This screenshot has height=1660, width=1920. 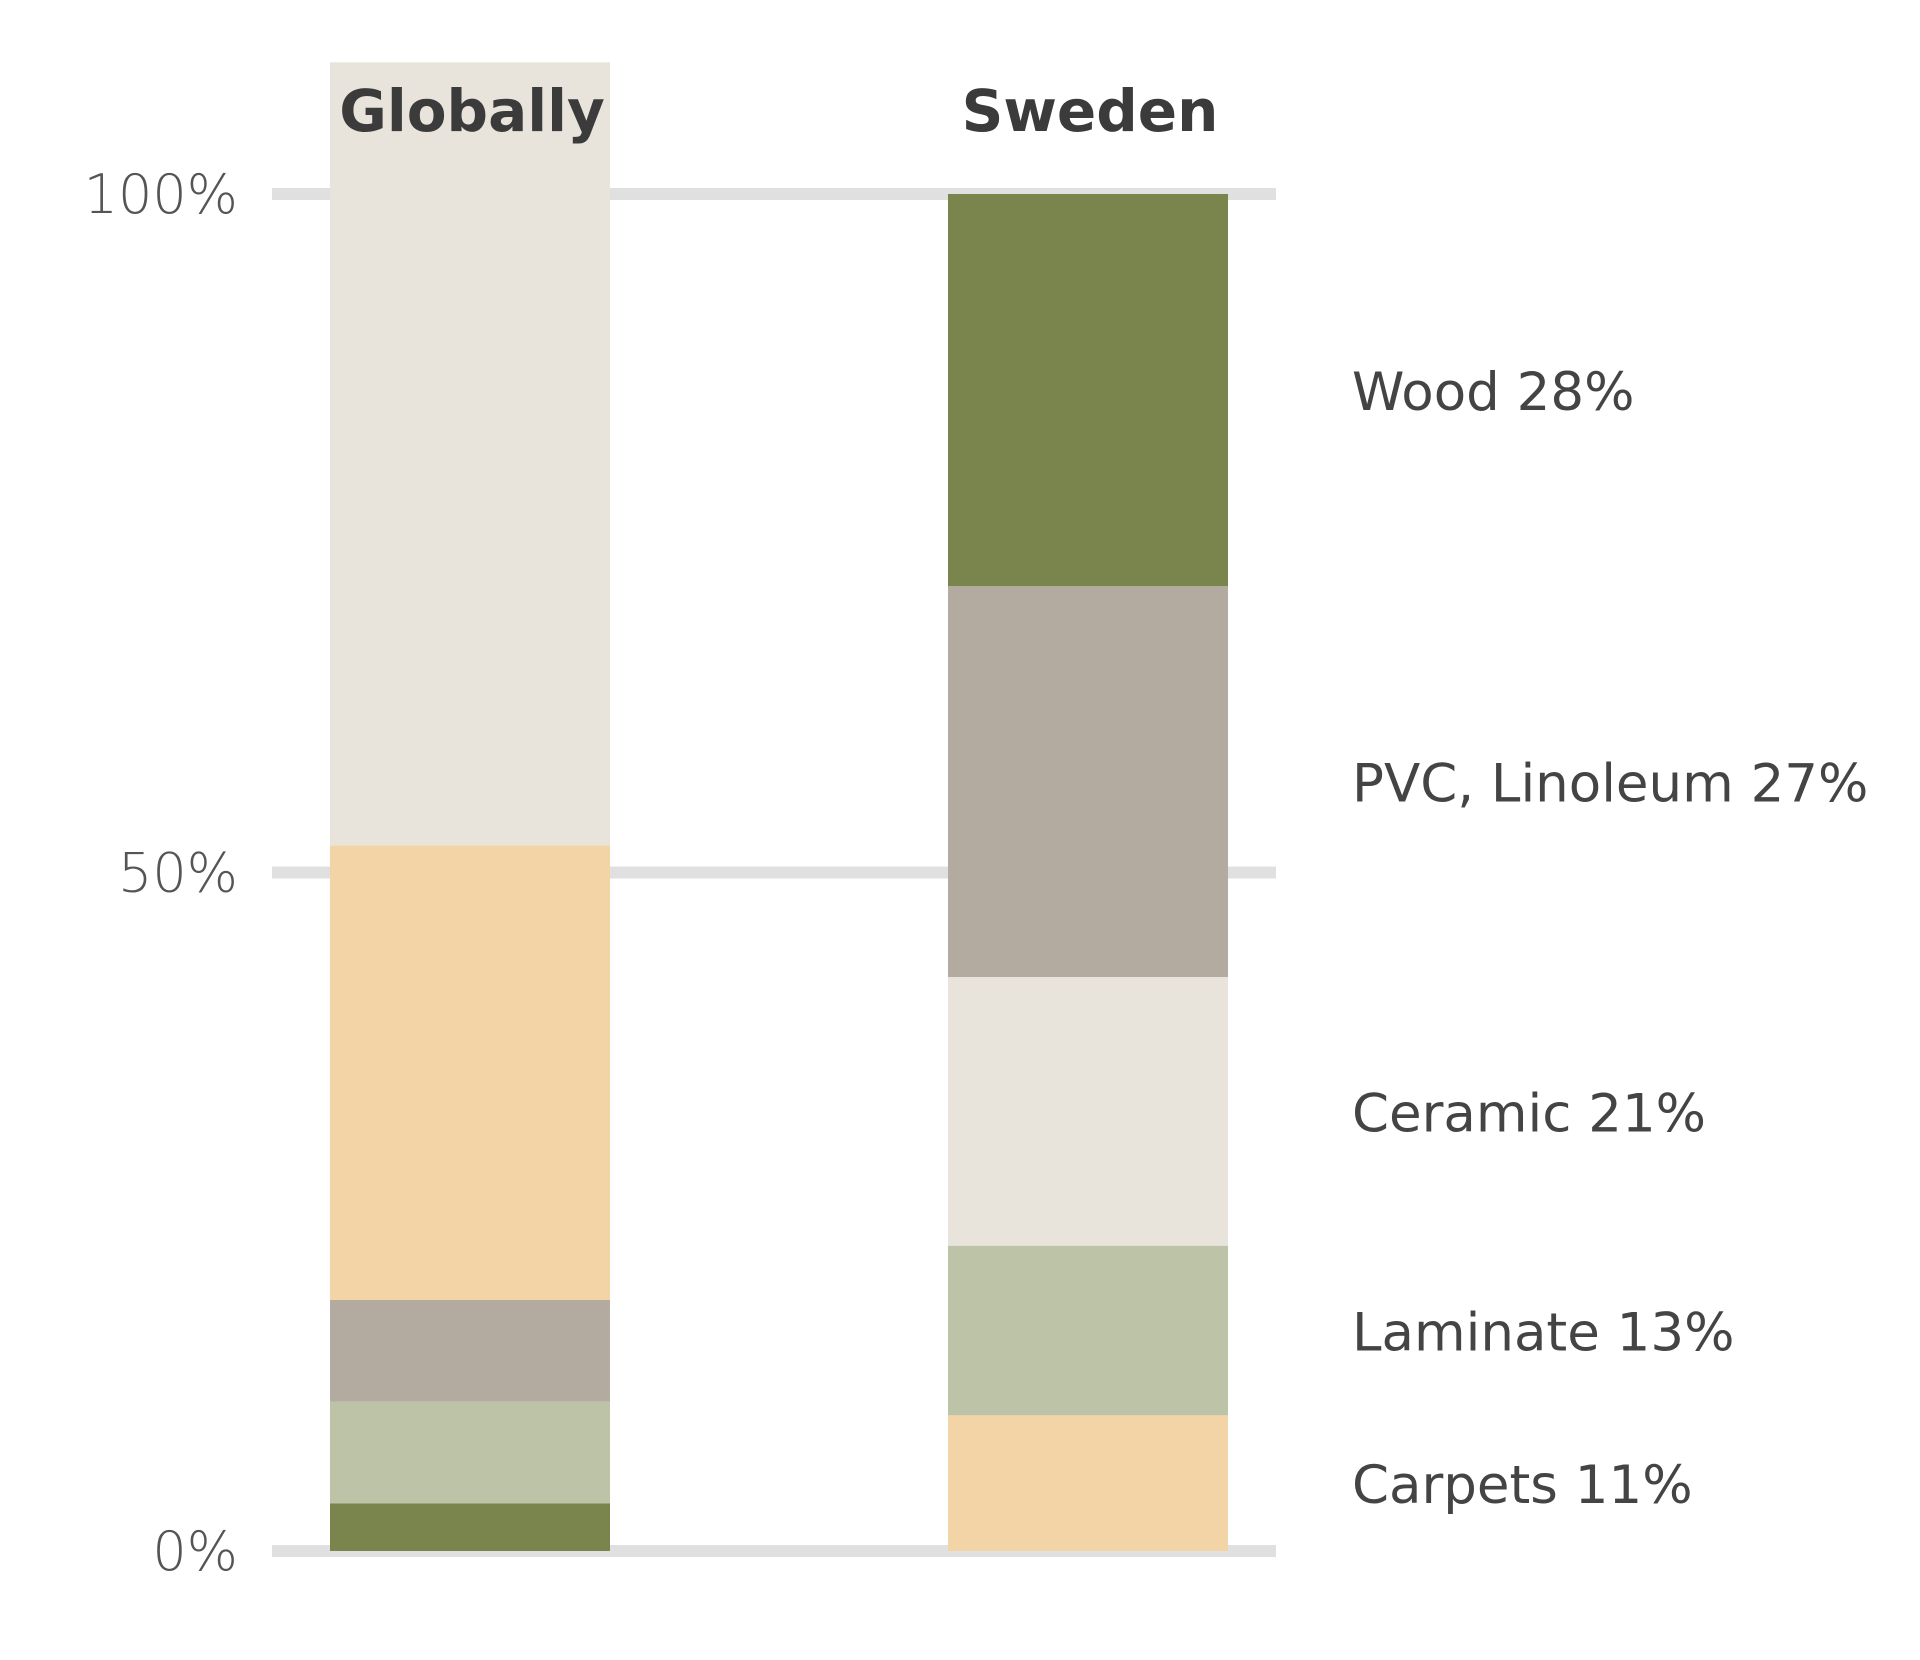 What do you see at coordinates (1529, 1113) in the screenshot?
I see `segment-label-ceramic-21: Ceramic 21%` at bounding box center [1529, 1113].